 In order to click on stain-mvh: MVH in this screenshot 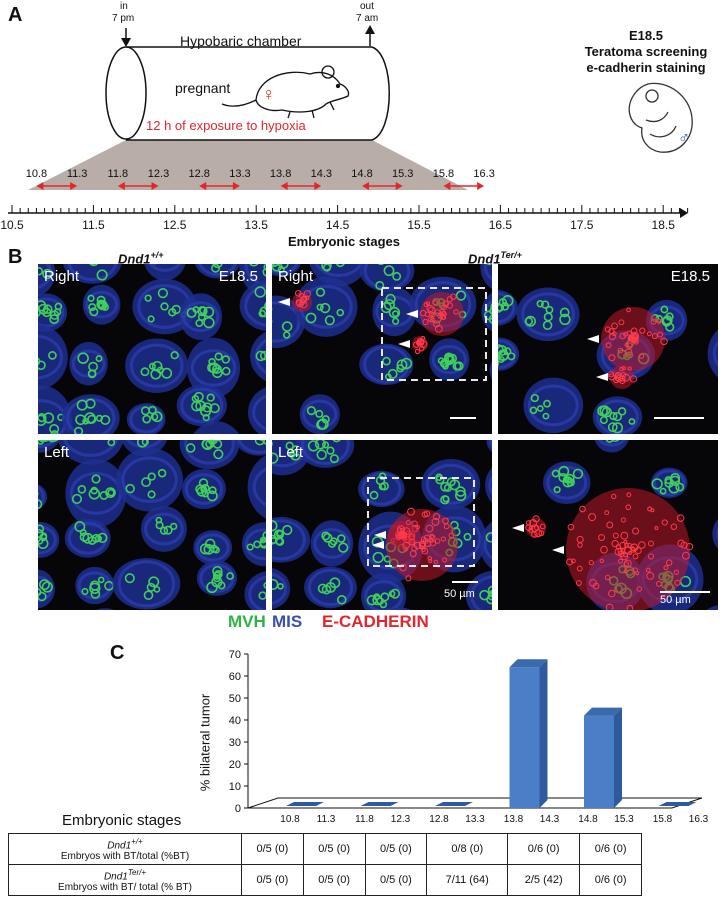, I will do `click(247, 621)`.